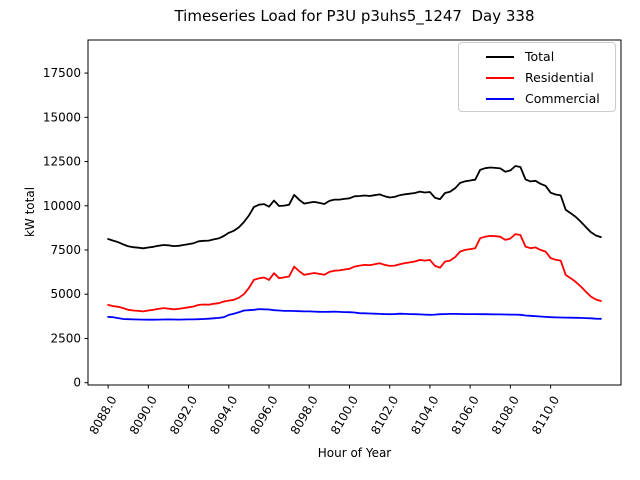  What do you see at coordinates (505, 415) in the screenshot?
I see `x-tick-label: 8108.0` at bounding box center [505, 415].